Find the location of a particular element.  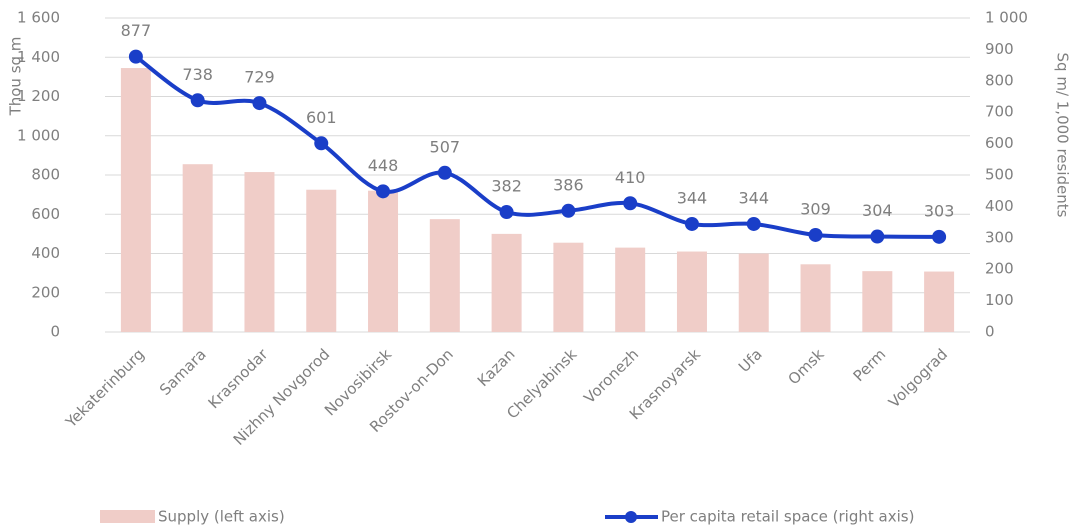

data-label: 309 is located at coordinates (815, 208).